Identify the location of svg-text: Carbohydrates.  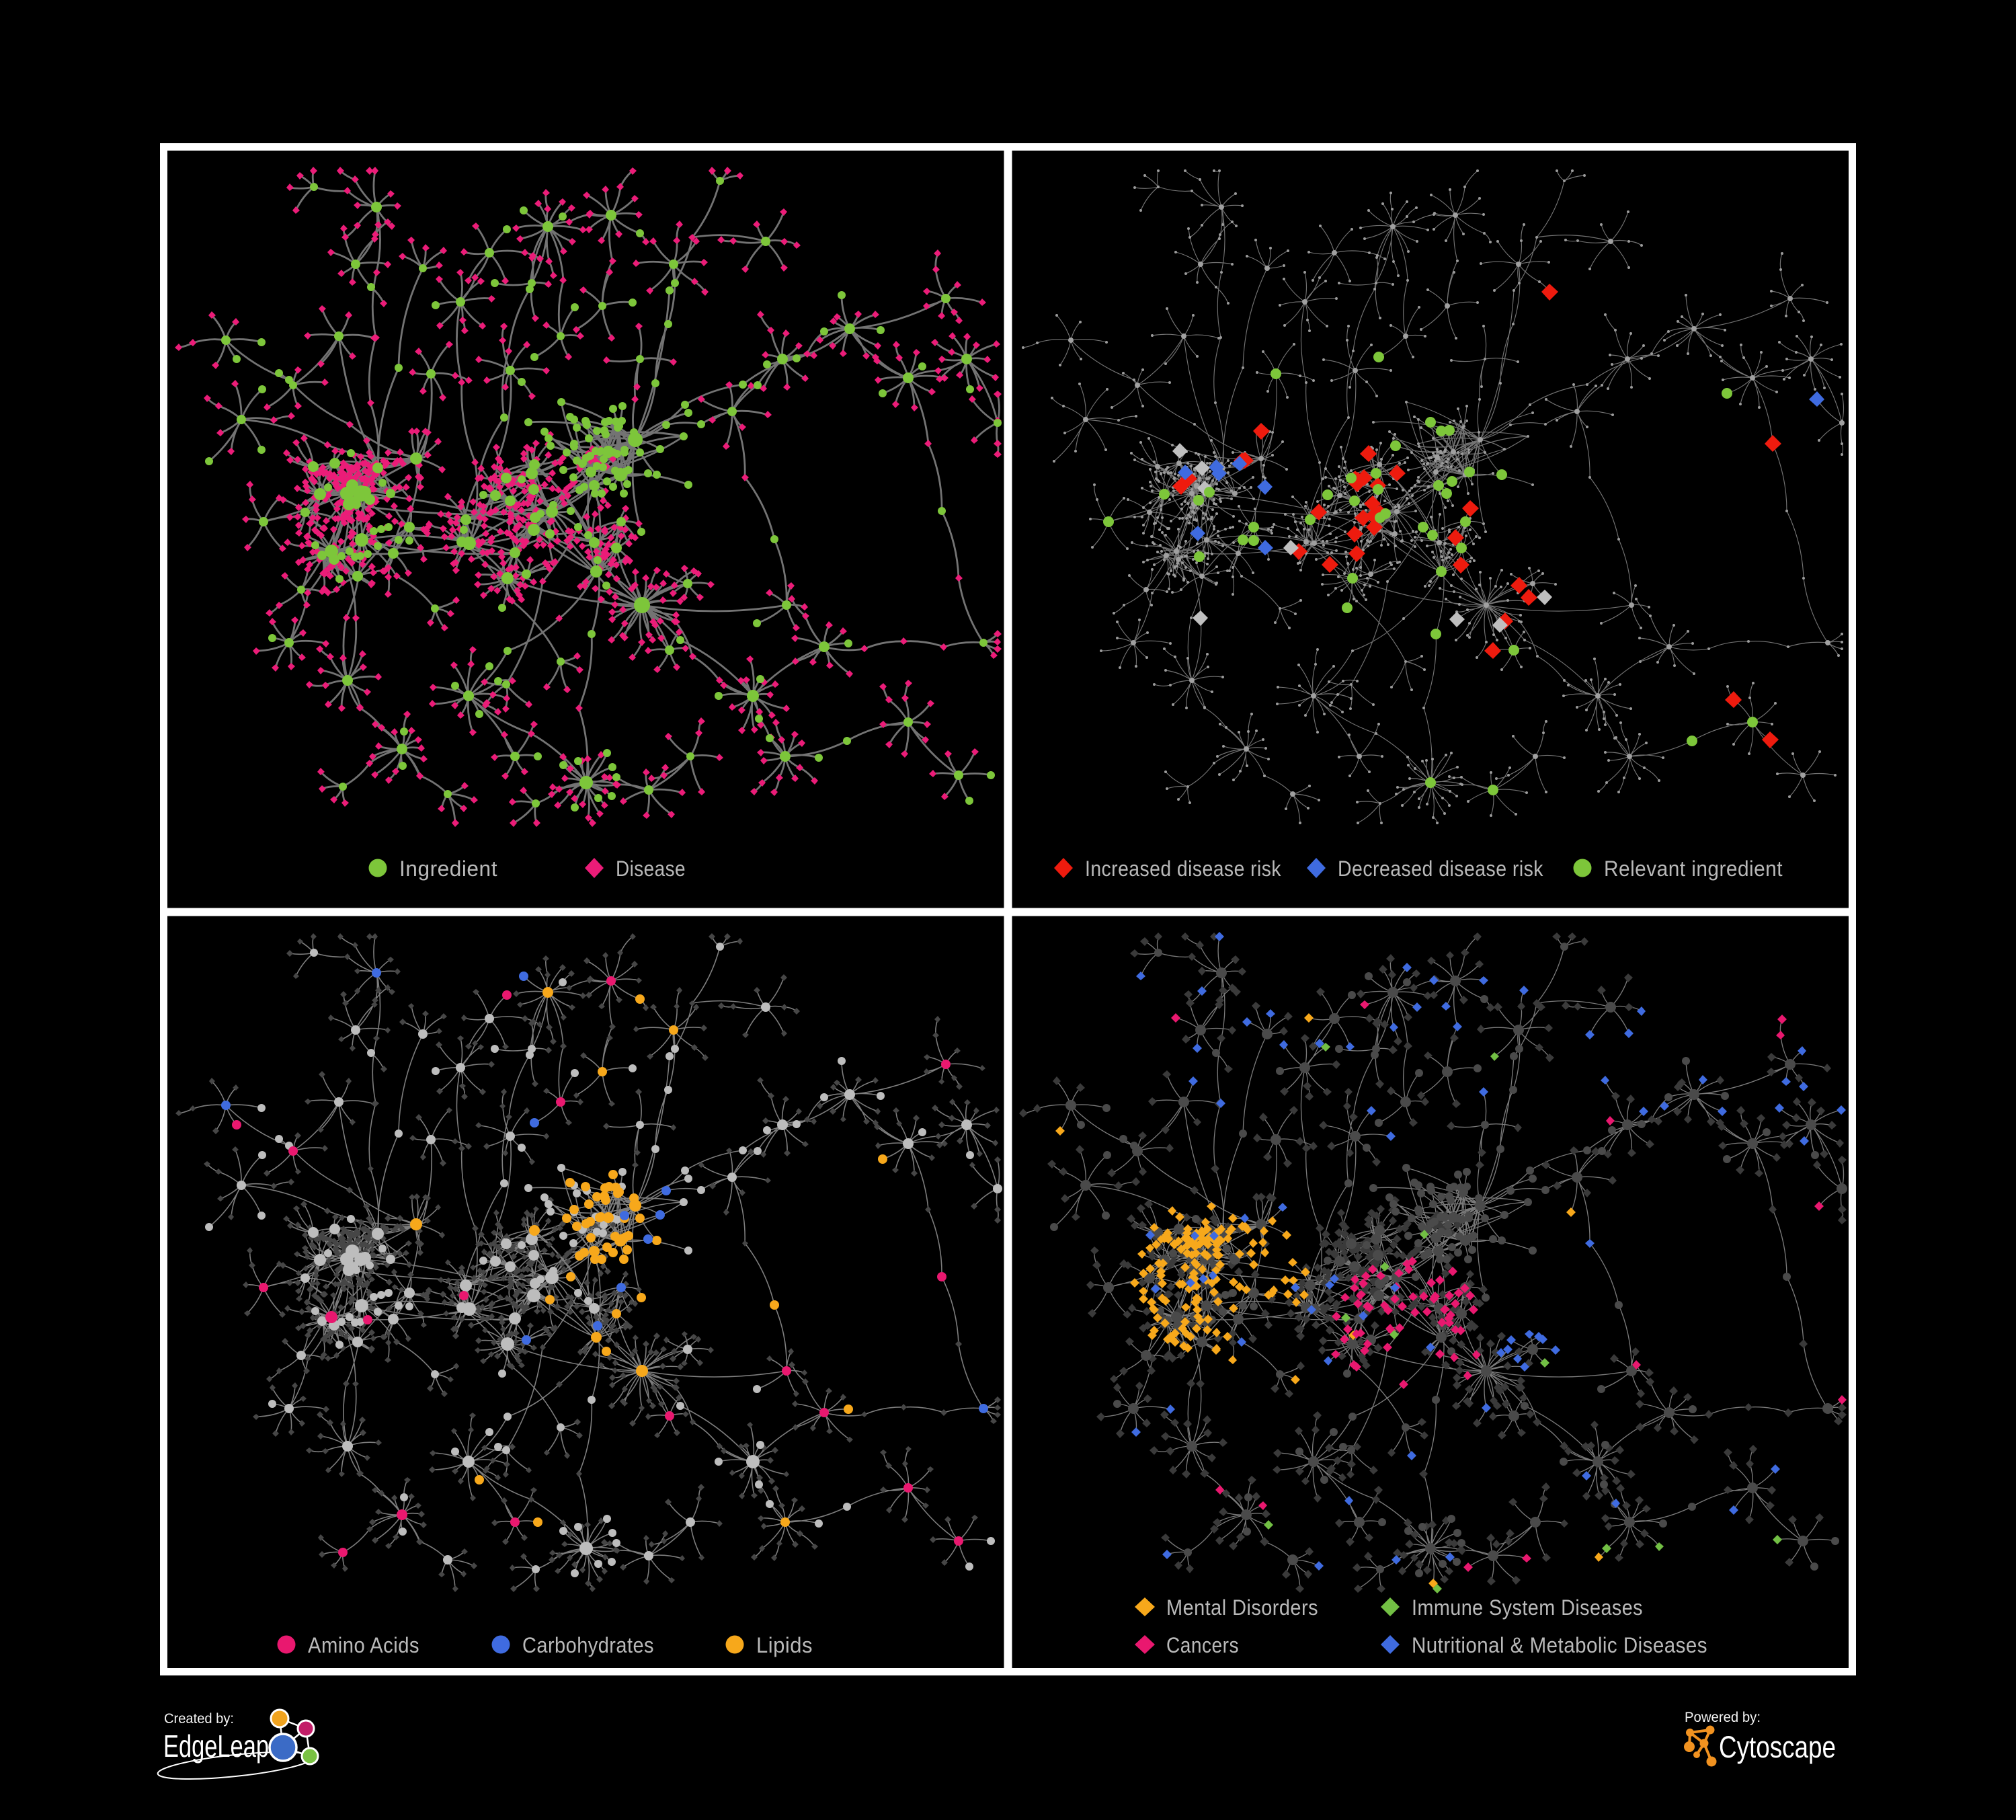
(588, 1645).